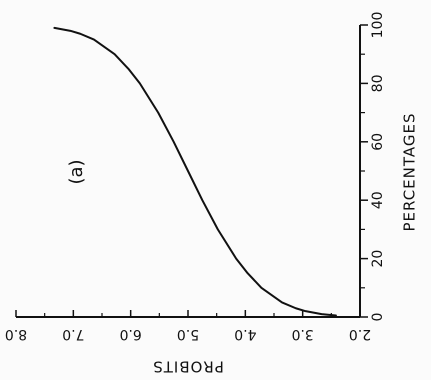 This screenshot has width=431, height=380. What do you see at coordinates (378, 259) in the screenshot?
I see `percentage-tick-label: 20` at bounding box center [378, 259].